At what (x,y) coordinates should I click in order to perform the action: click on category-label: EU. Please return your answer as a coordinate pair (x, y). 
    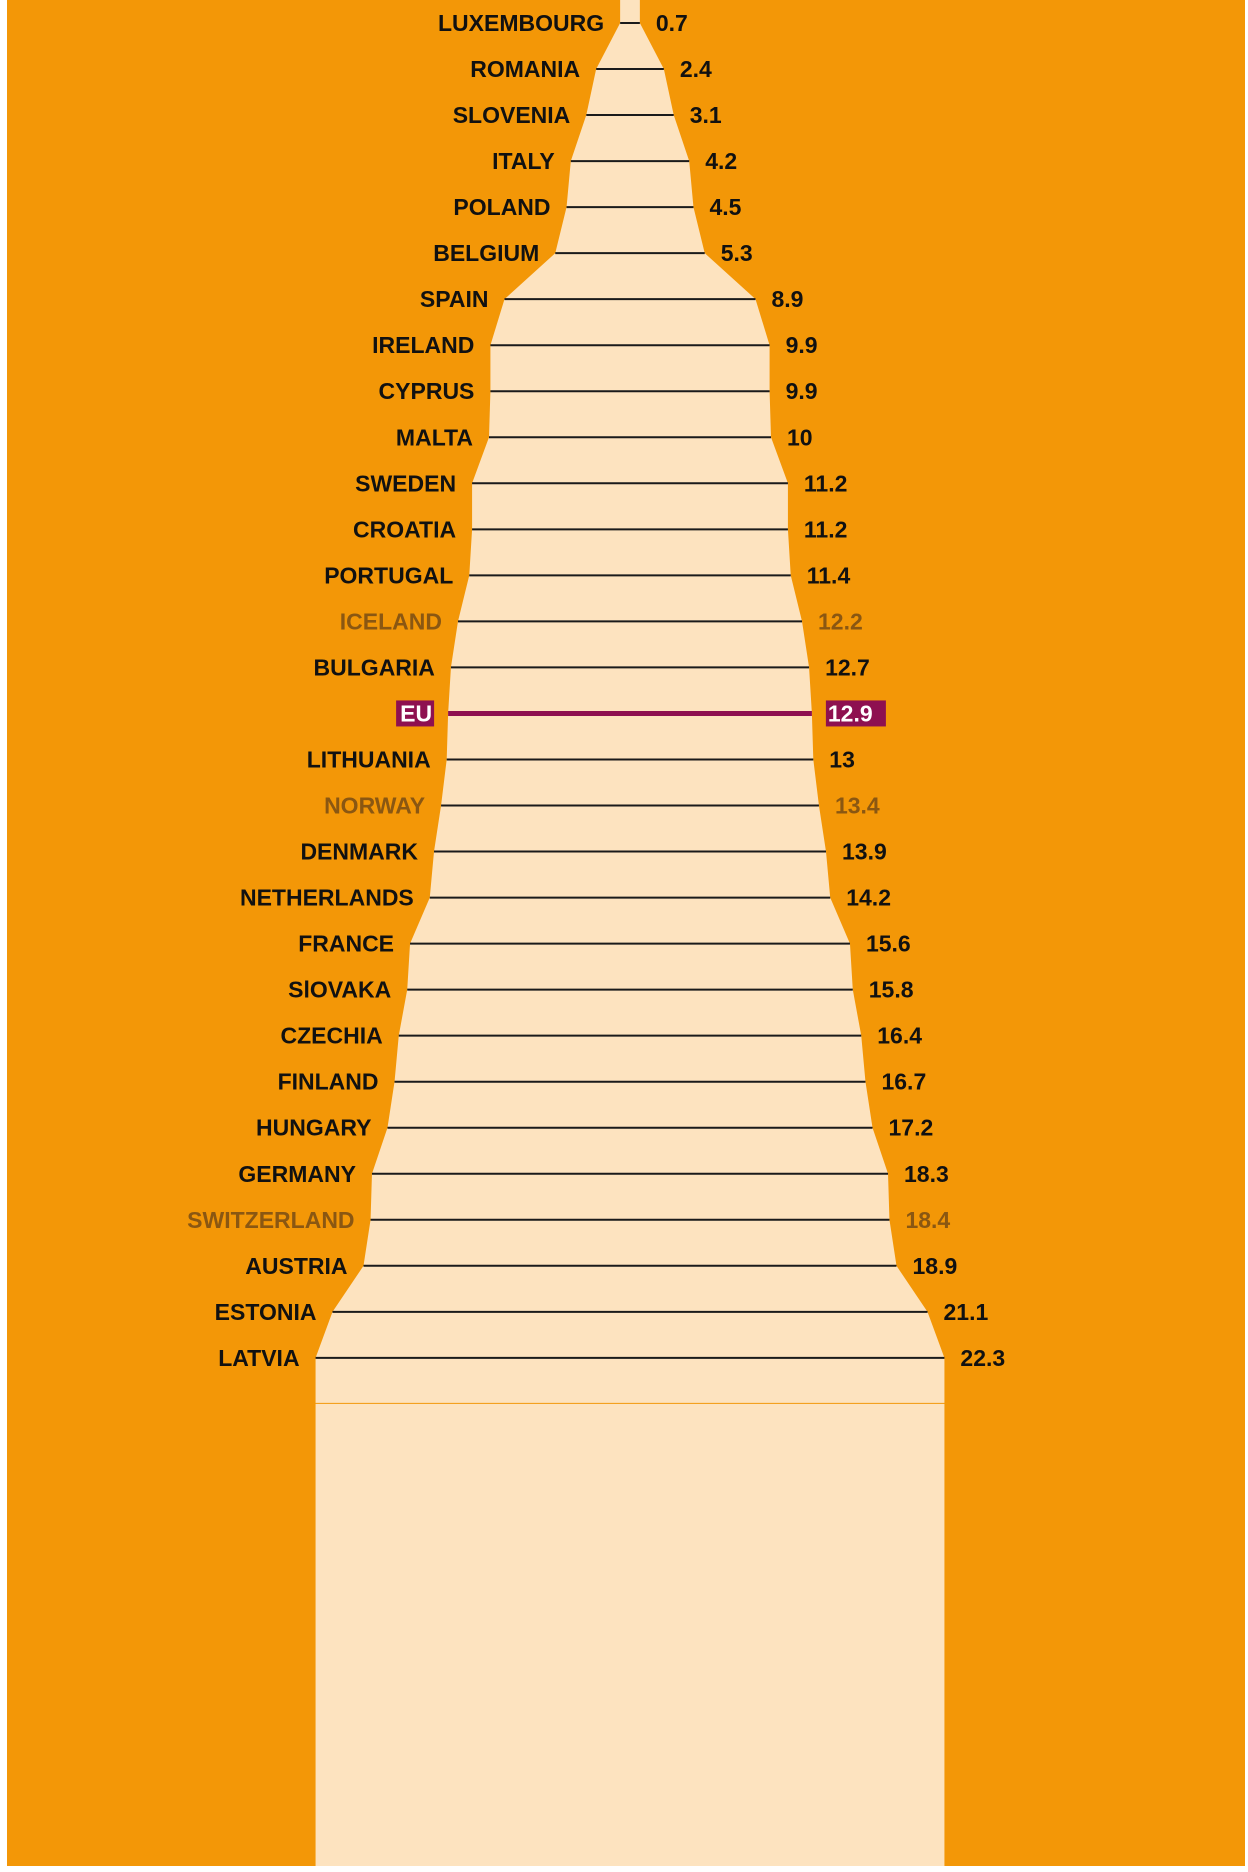
    Looking at the image, I should click on (416, 713).